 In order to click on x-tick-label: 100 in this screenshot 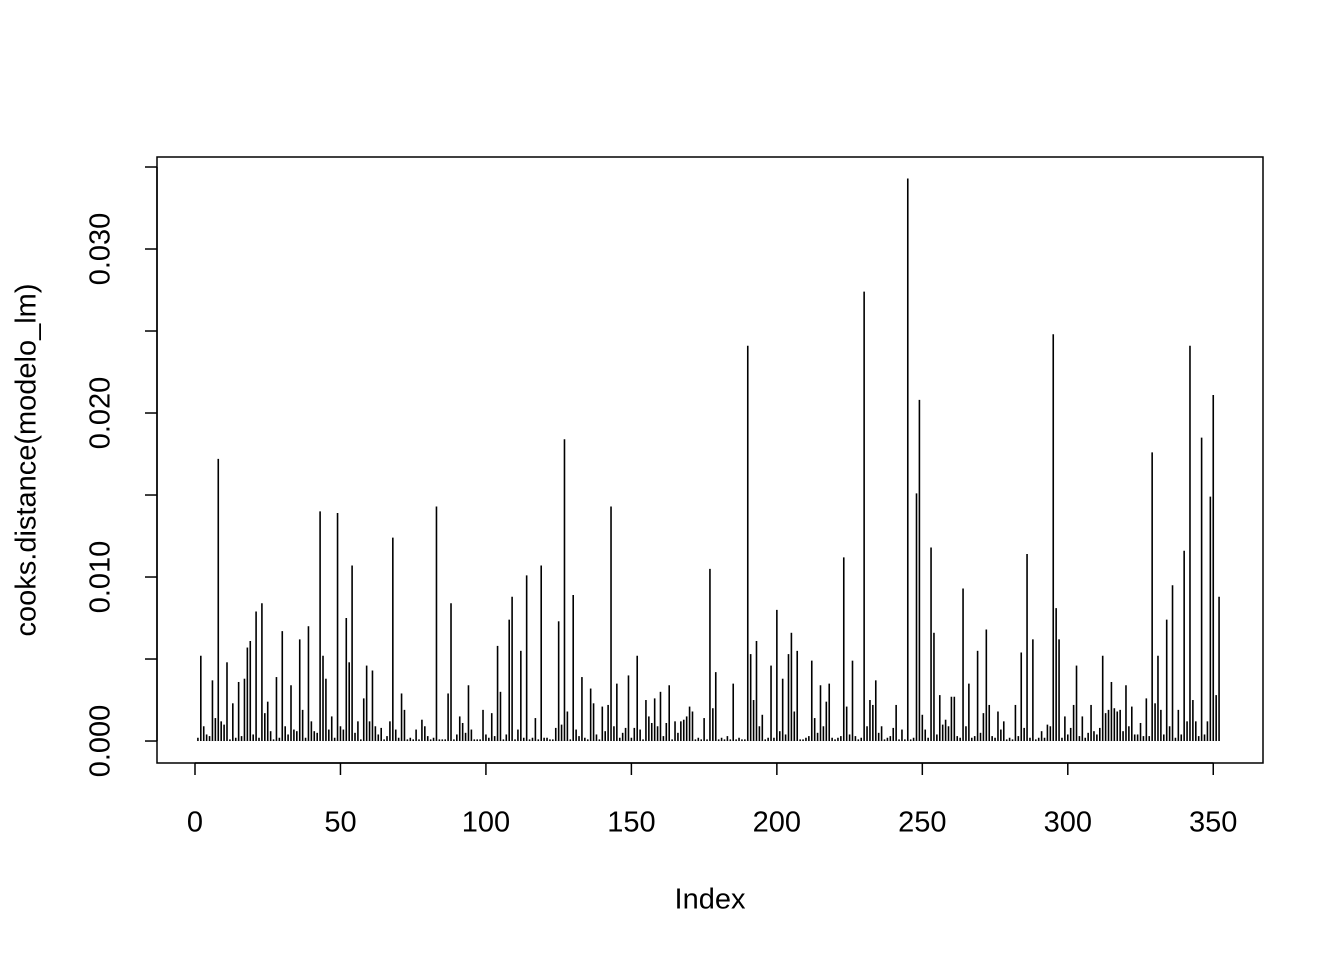, I will do `click(486, 823)`.